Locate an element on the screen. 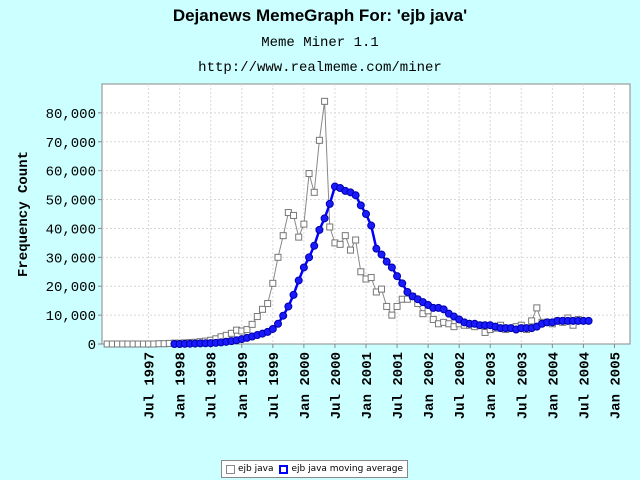  x-tick-label: Jul 1999 is located at coordinates (275, 385).